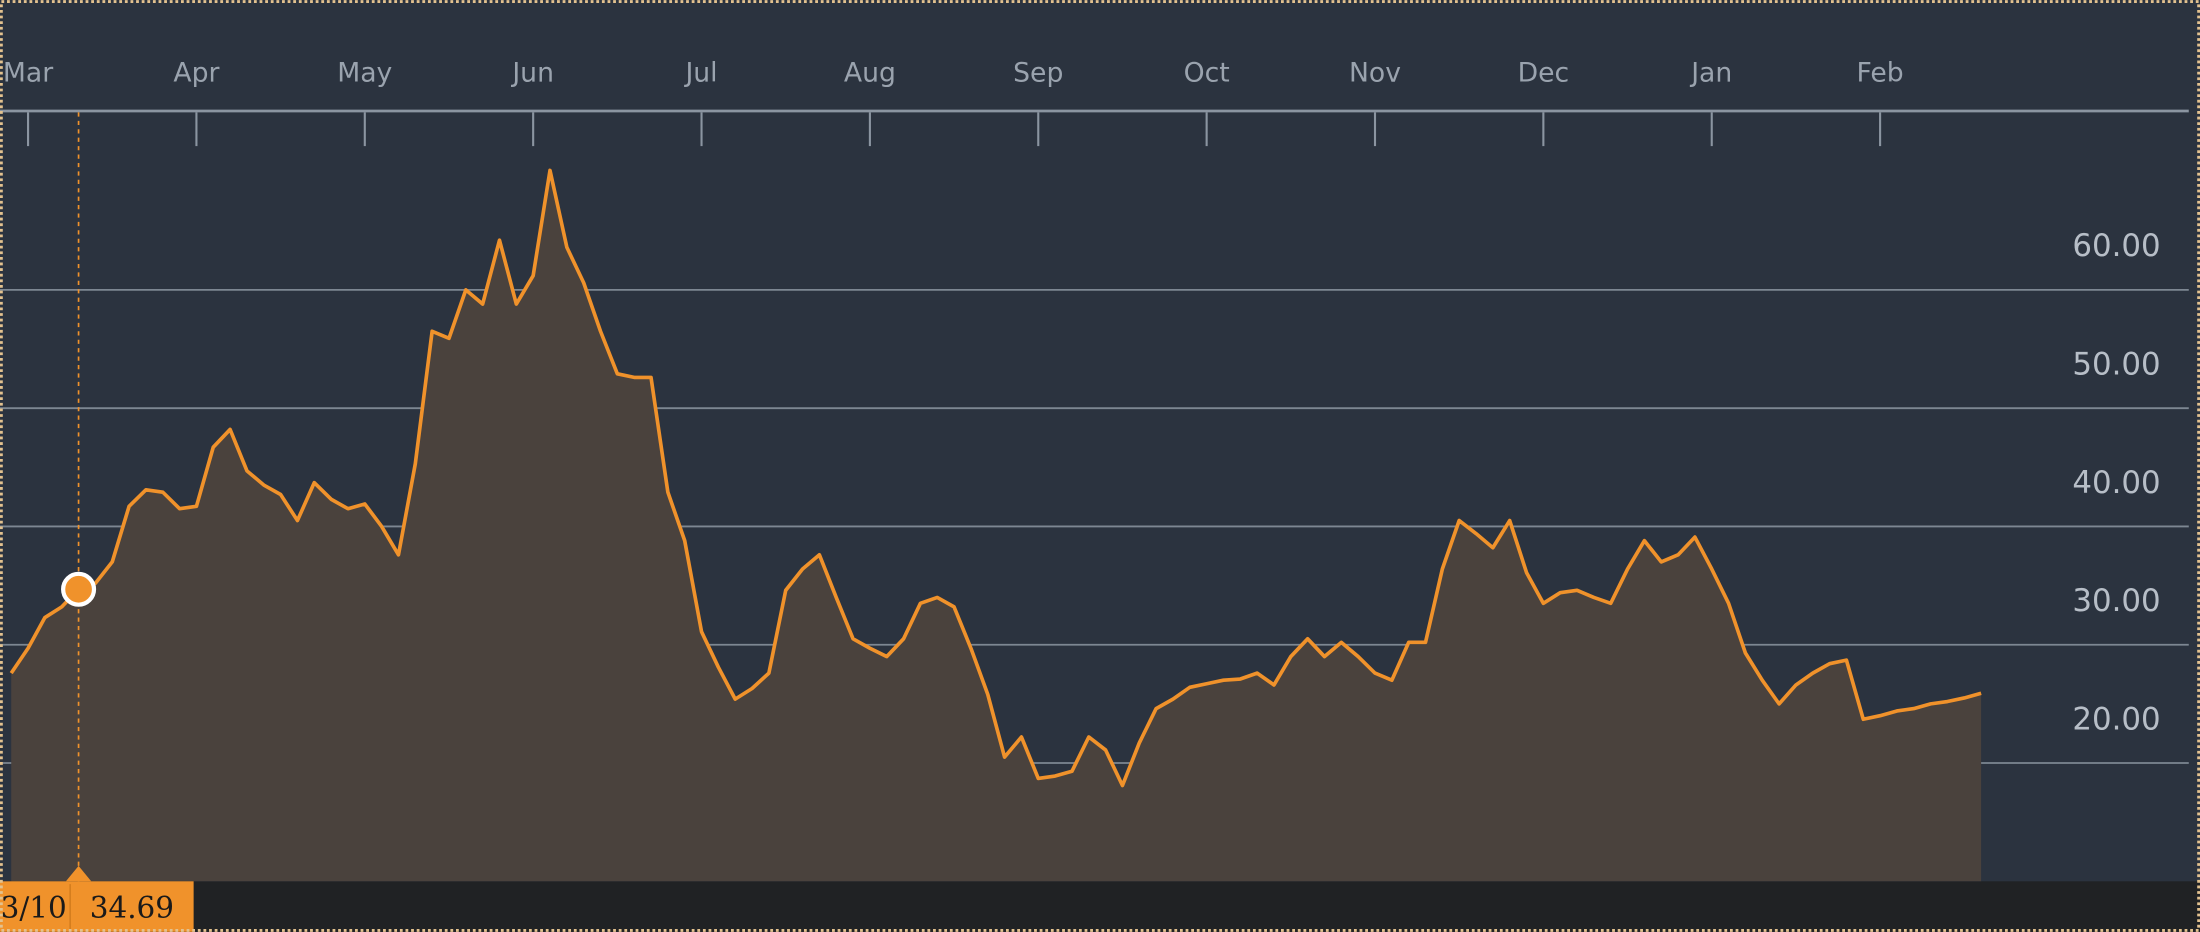 This screenshot has height=932, width=2200. I want to click on y-tick-label: 30.00, so click(2116, 601).